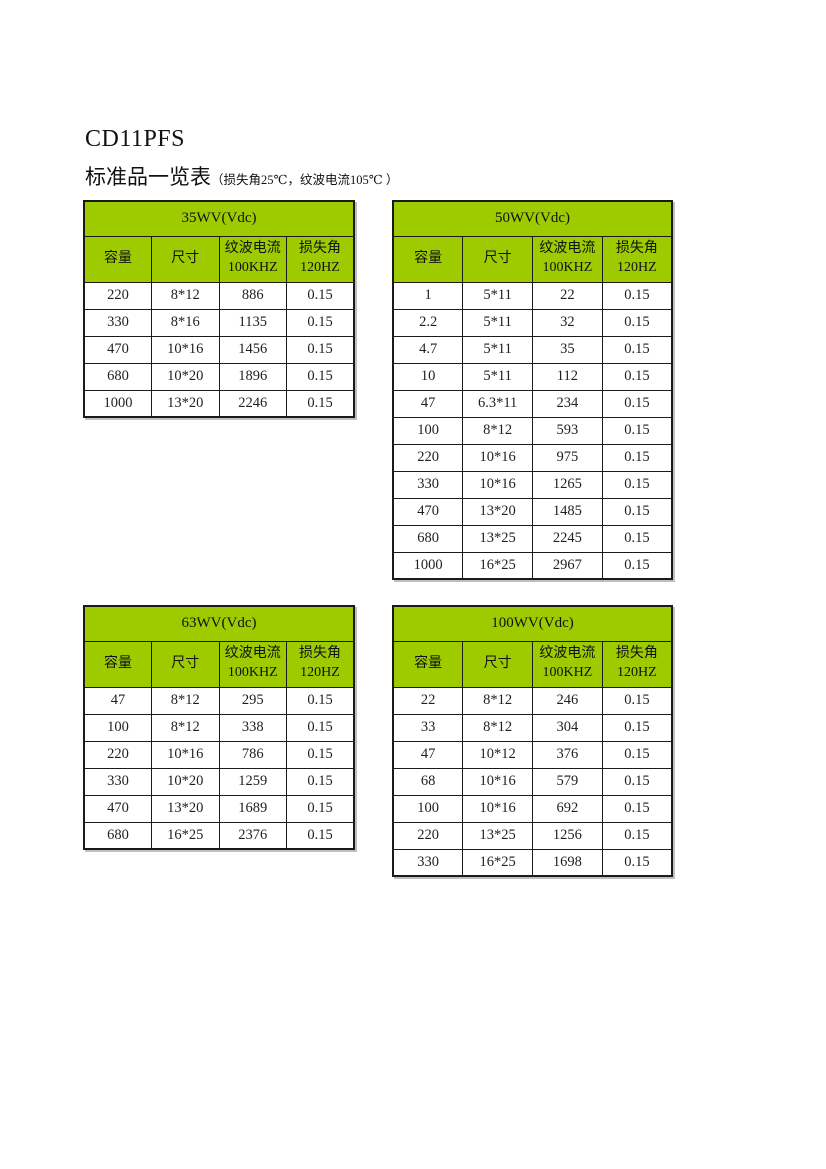  Describe the element at coordinates (532, 808) in the screenshot. I see `table-row: 100 10*16 692 0.15` at that location.